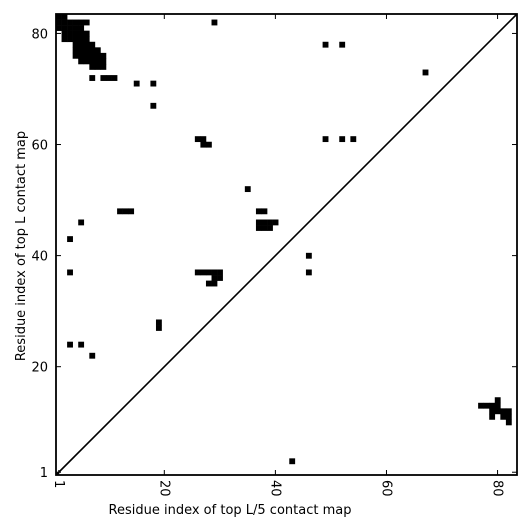  What do you see at coordinates (44, 473) in the screenshot?
I see `y-tick-label: 1` at bounding box center [44, 473].